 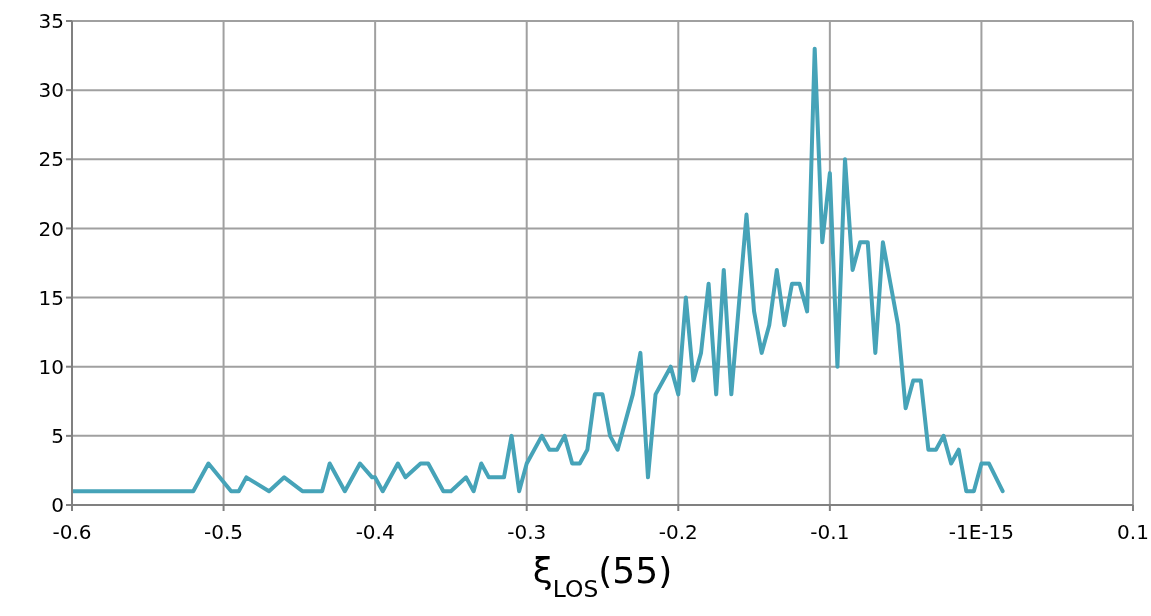 What do you see at coordinates (1133, 532) in the screenshot?
I see `x-tick-label: 0.1` at bounding box center [1133, 532].